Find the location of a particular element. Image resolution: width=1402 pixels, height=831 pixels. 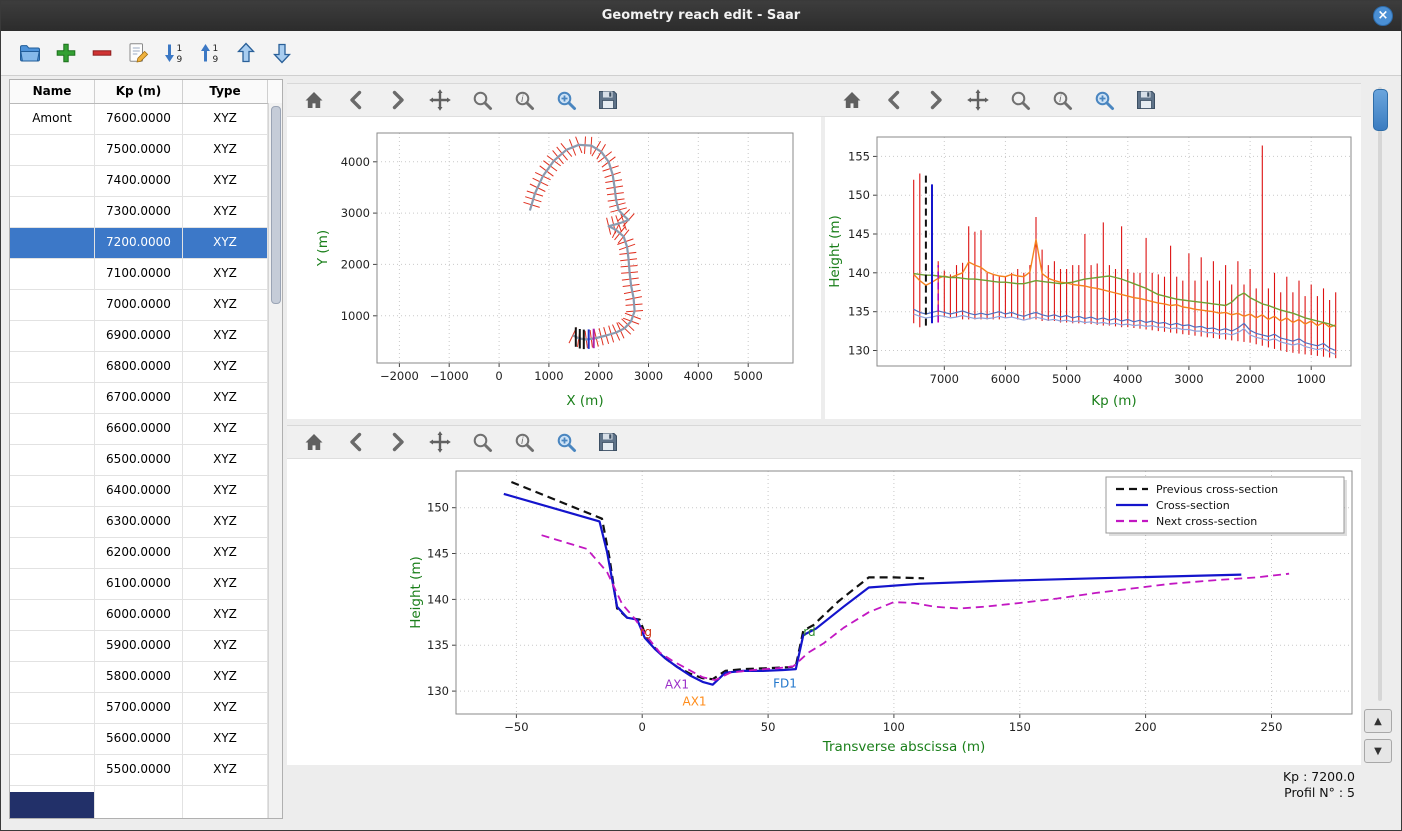

svg-text: i is located at coordinates (522, 99).